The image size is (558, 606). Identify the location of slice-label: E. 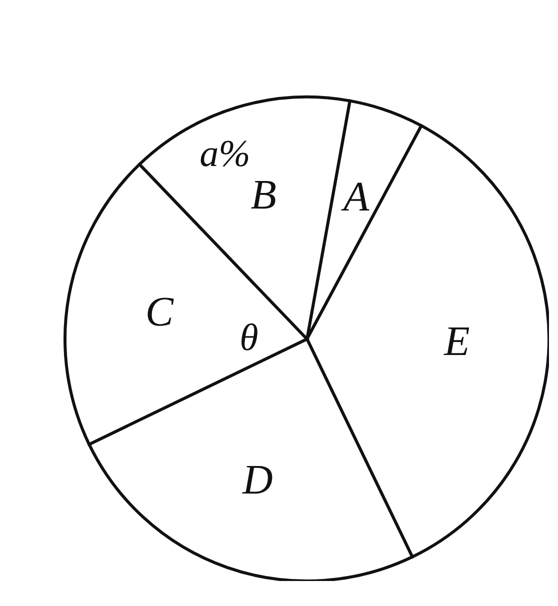
(456, 342).